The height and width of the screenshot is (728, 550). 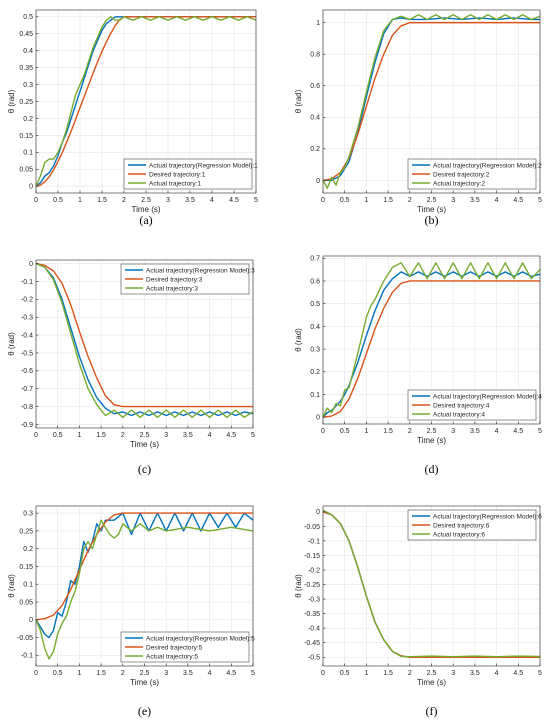 I want to click on y-tick-label: 0.15, so click(x=26, y=136).